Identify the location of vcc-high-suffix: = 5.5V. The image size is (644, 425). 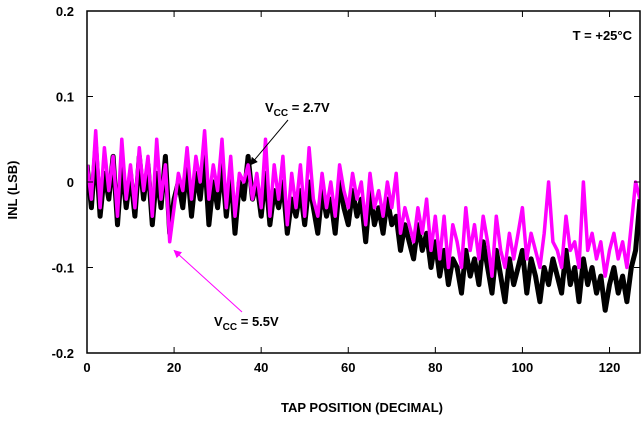
(258, 321).